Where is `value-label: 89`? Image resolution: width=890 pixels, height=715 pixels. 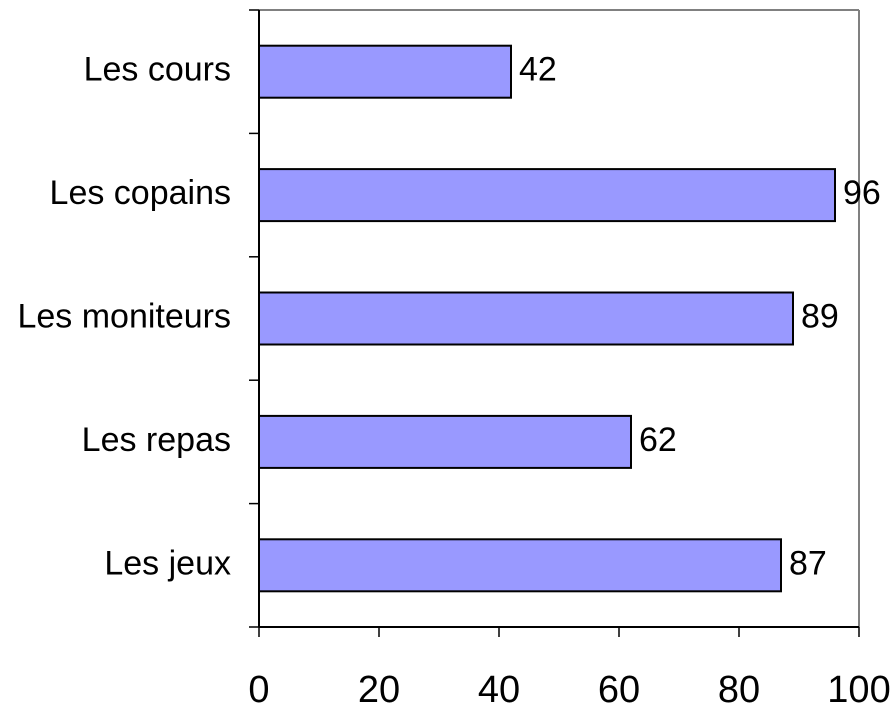
value-label: 89 is located at coordinates (820, 316).